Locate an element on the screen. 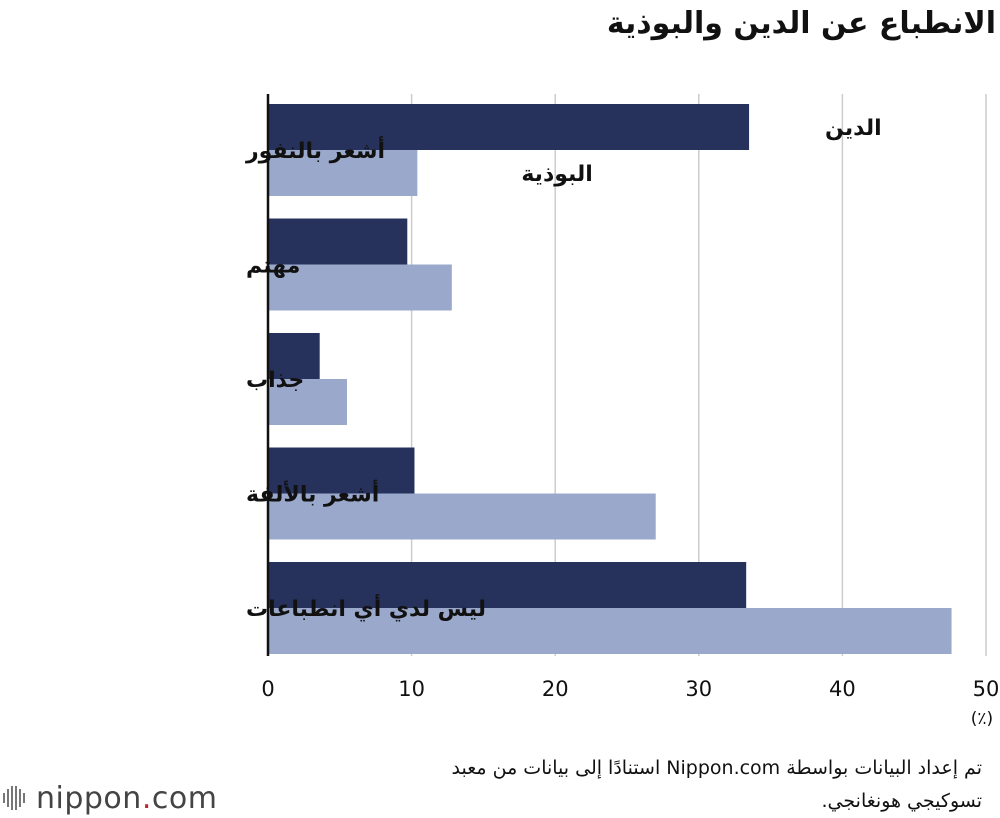 This screenshot has width=1000, height=818. series-label: الدين is located at coordinates (853, 128).